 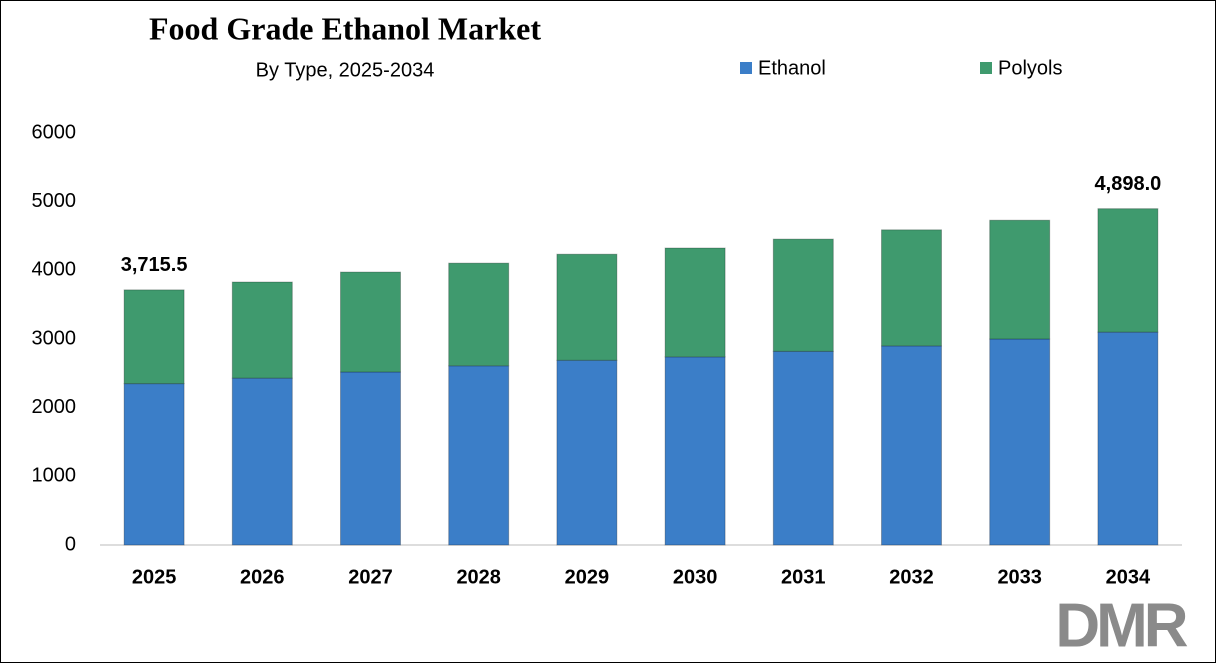 What do you see at coordinates (54, 201) in the screenshot?
I see `y-tick-label: 5000` at bounding box center [54, 201].